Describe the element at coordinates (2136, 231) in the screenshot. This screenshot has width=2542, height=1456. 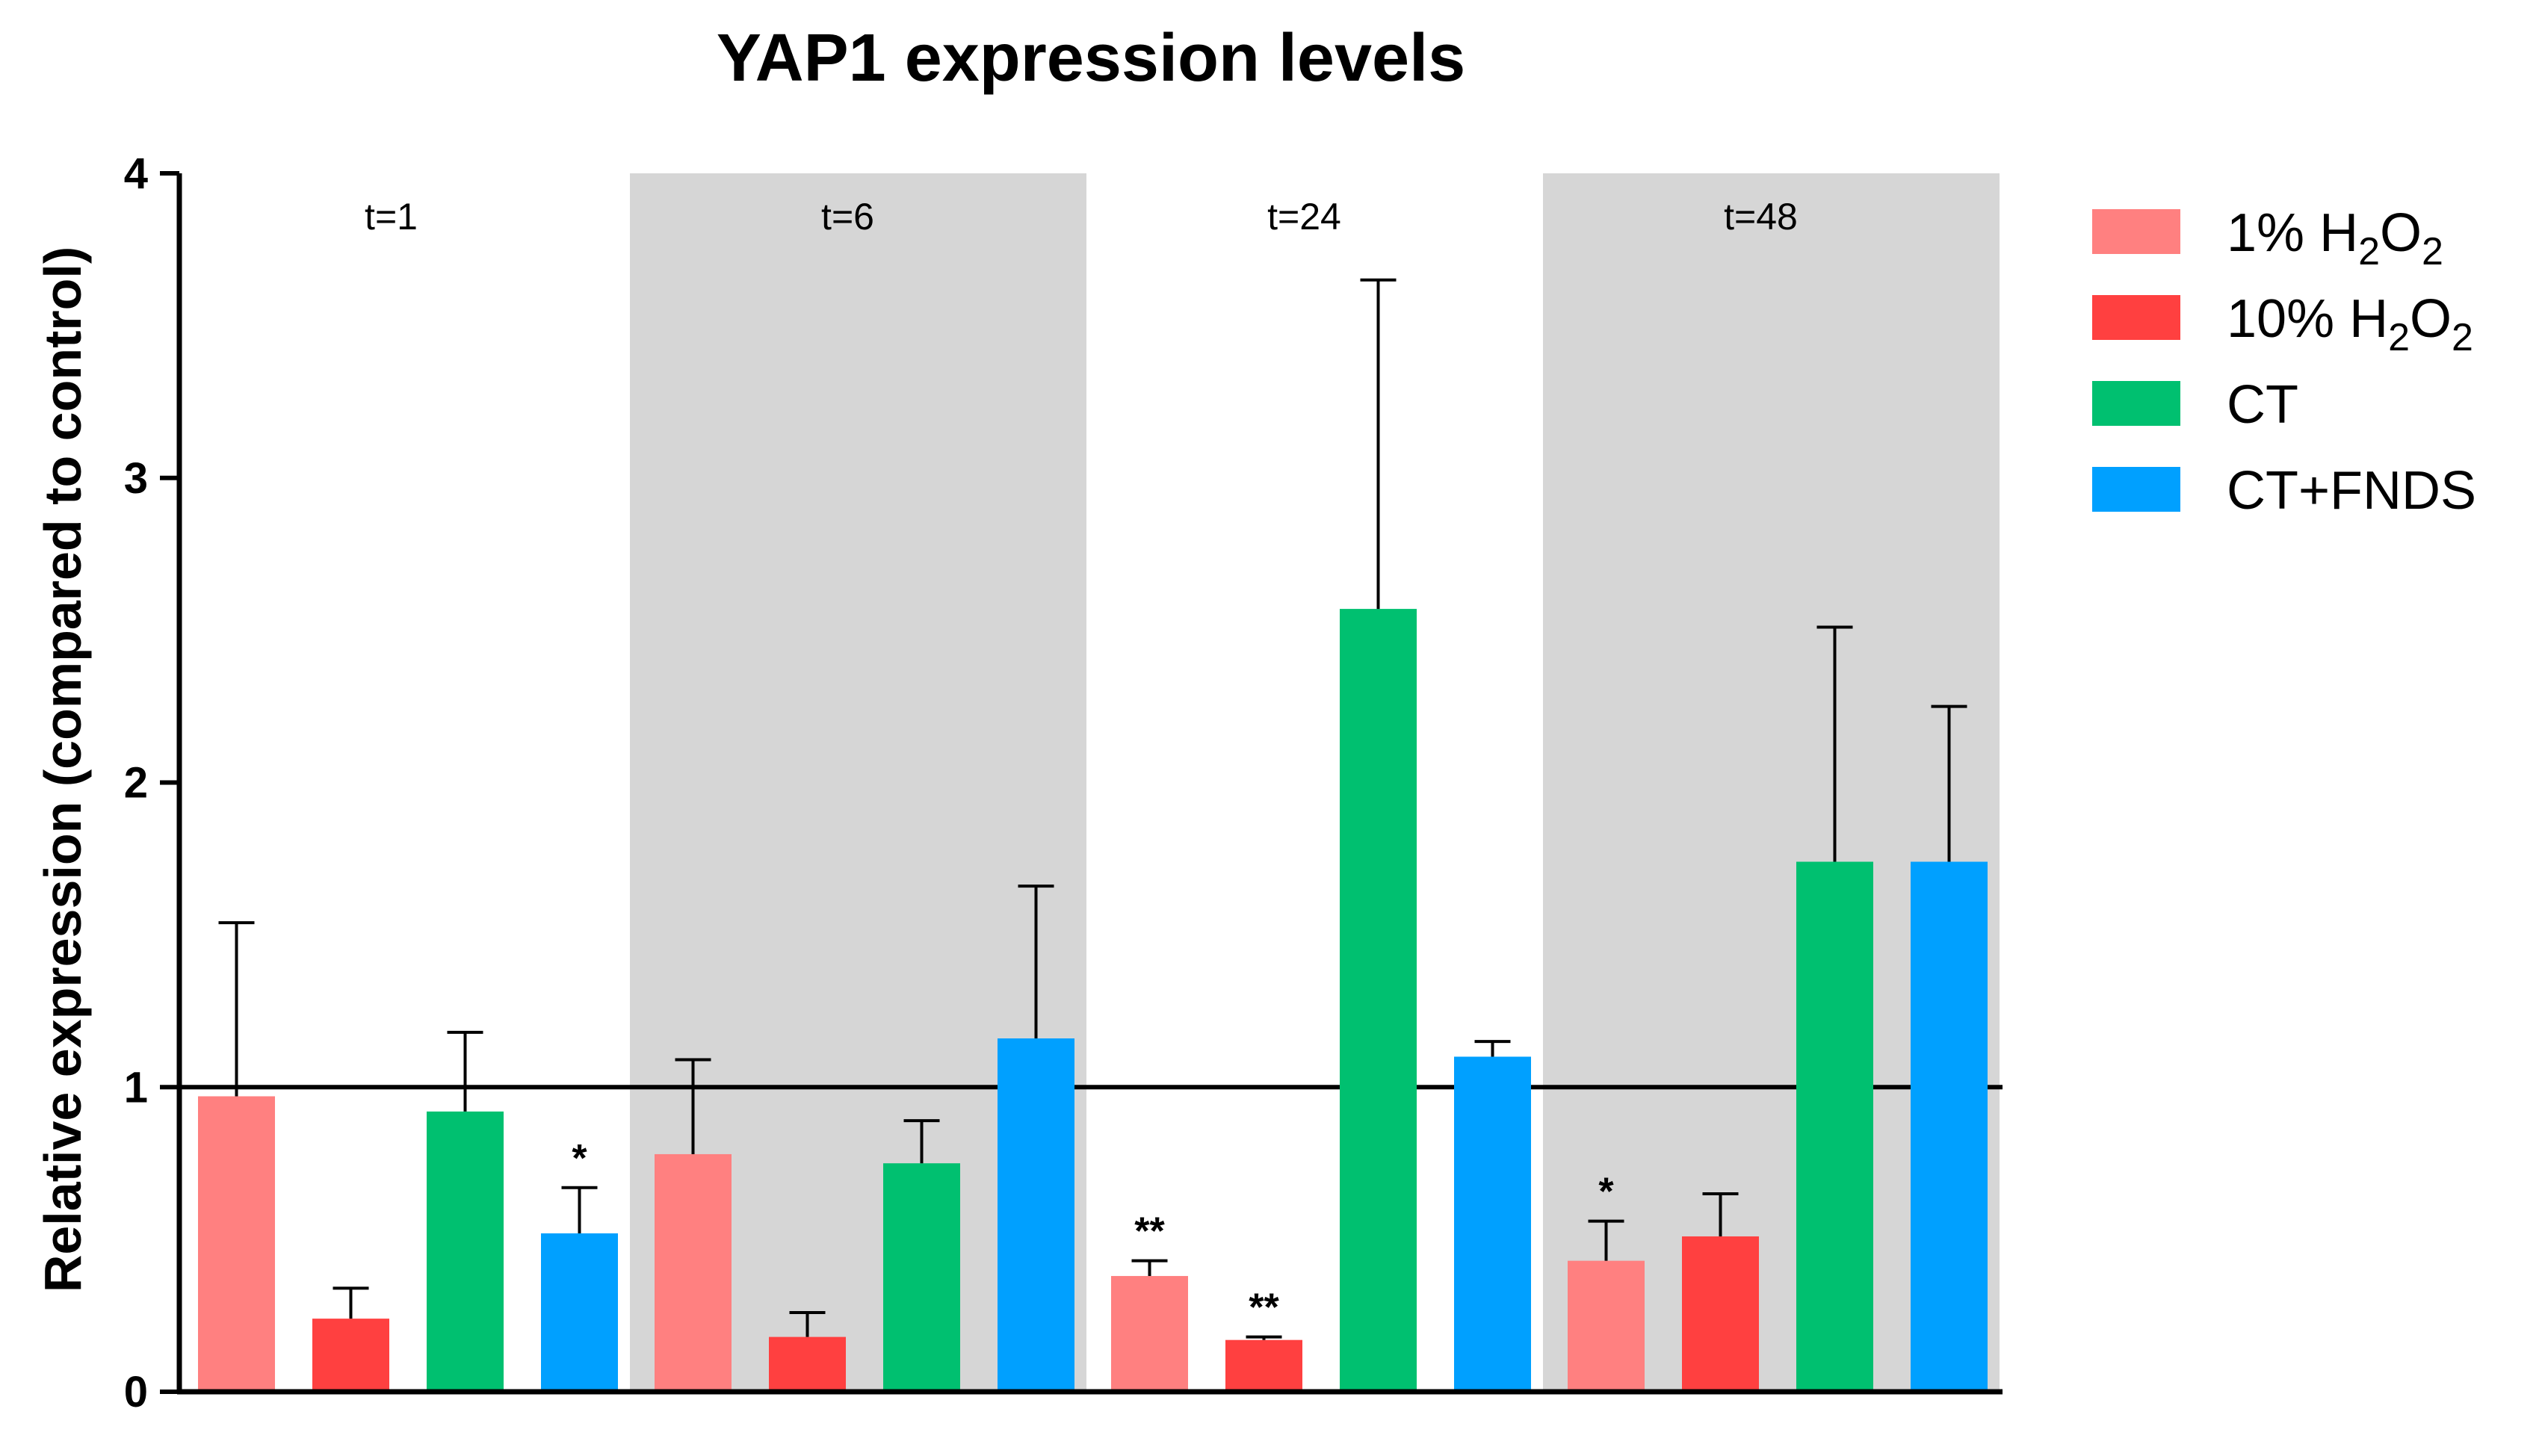
I see `legend-swatch-1% H2O2` at that location.